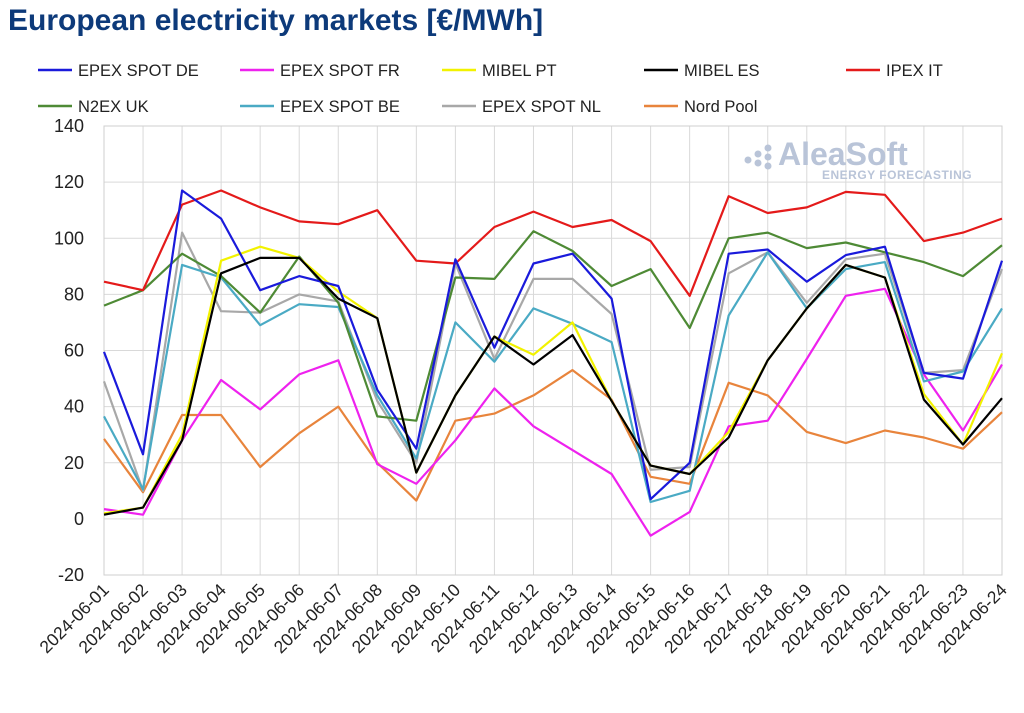 Image resolution: width=1024 pixels, height=713 pixels. Describe the element at coordinates (113, 107) in the screenshot. I see `legend-label: N2EX UK` at that location.